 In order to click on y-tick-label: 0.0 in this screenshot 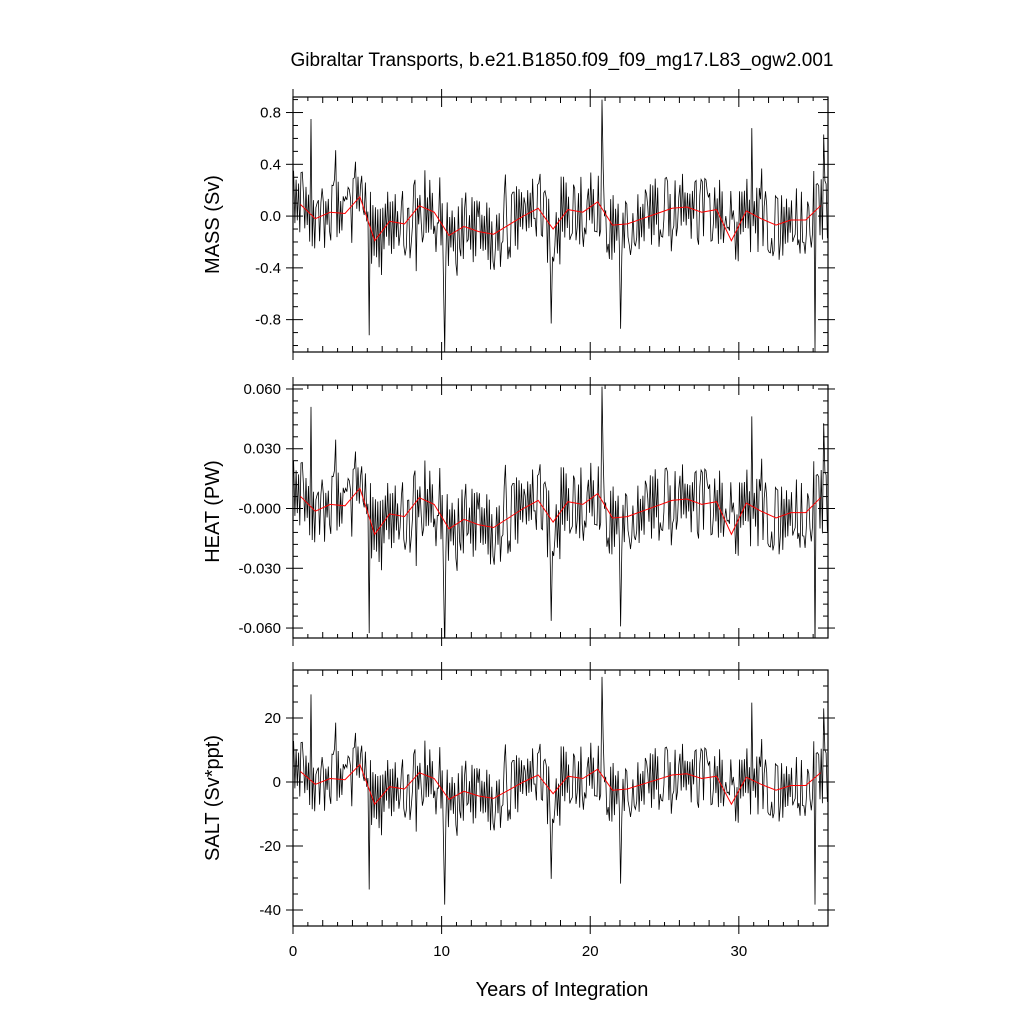, I will do `click(270, 216)`.